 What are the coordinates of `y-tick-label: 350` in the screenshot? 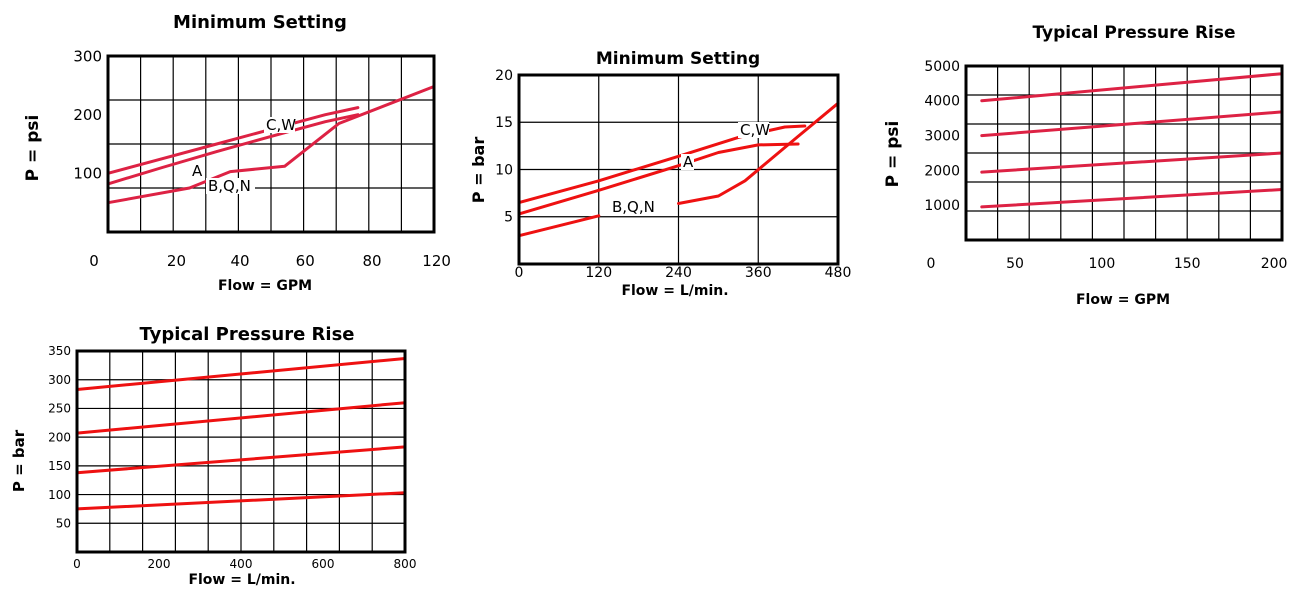 It's located at (59, 351).